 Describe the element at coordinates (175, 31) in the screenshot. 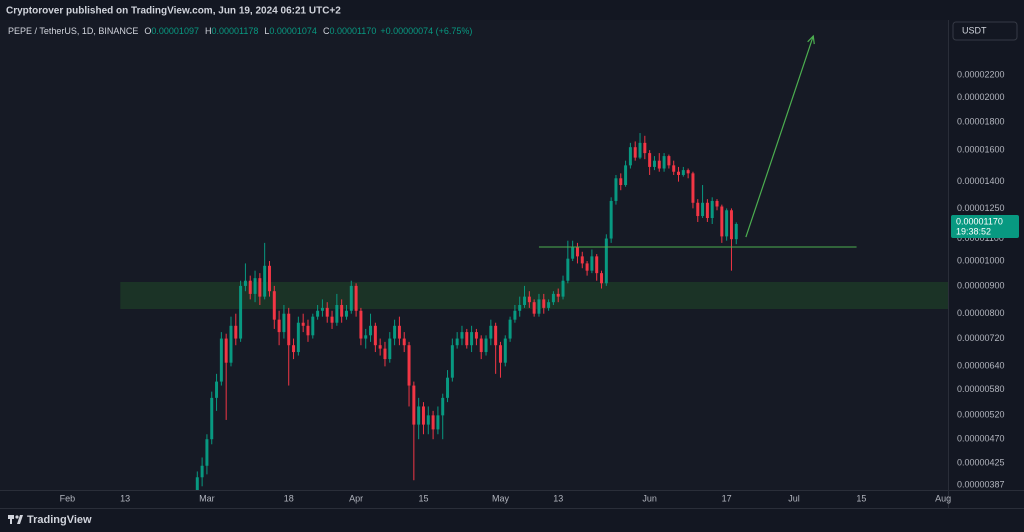

I see `legend-item: 0.00001097` at that location.